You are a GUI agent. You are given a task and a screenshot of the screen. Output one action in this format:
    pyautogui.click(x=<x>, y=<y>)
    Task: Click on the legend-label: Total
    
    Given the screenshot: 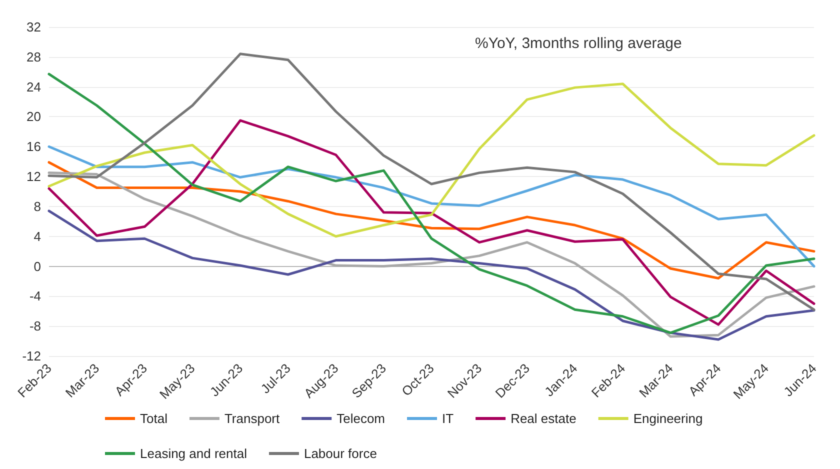 What is the action you would take?
    pyautogui.click(x=154, y=418)
    